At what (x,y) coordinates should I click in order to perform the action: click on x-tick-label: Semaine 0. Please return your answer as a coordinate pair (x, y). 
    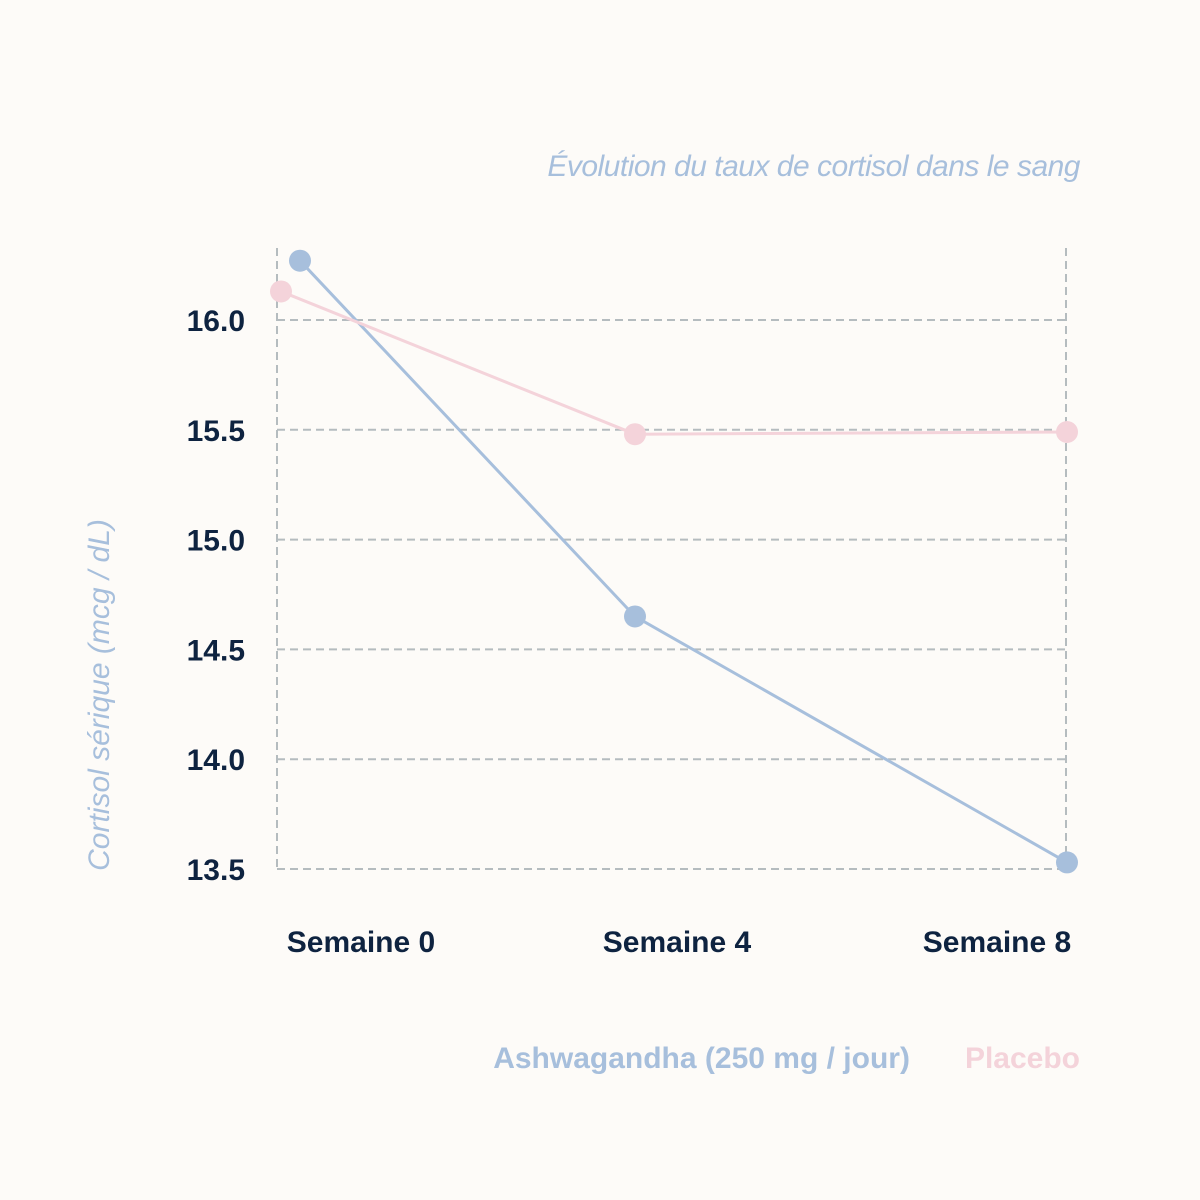
    Looking at the image, I should click on (361, 942).